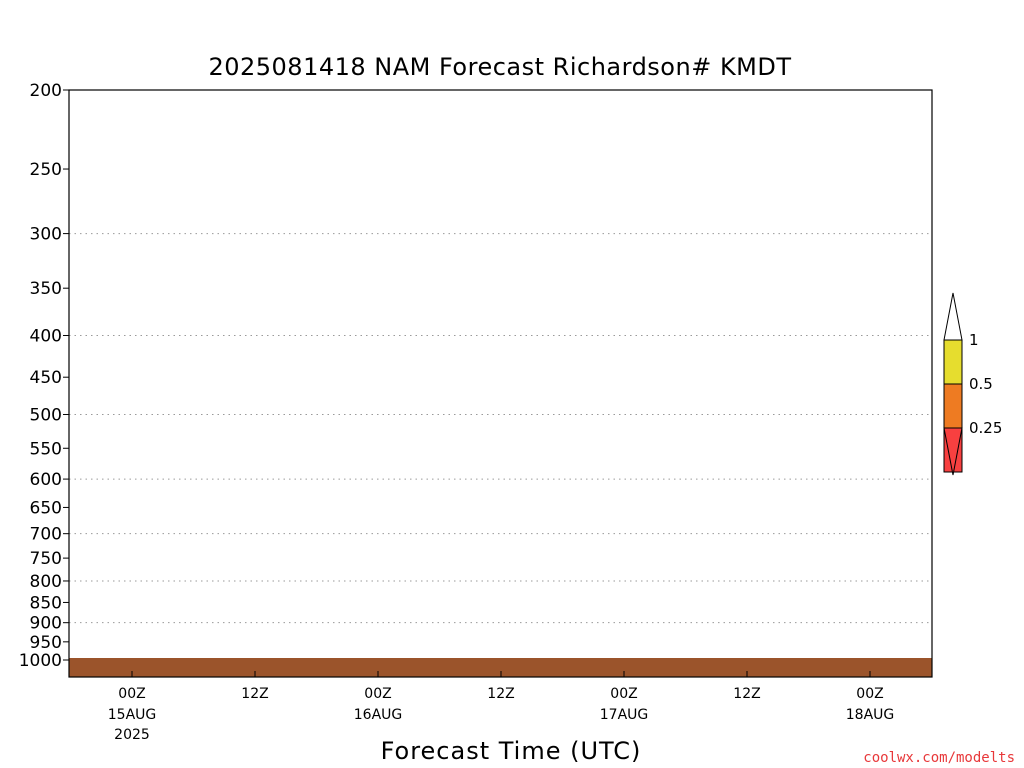 This screenshot has height=768, width=1024. What do you see at coordinates (46, 559) in the screenshot?
I see `y-tick-label: 750` at bounding box center [46, 559].